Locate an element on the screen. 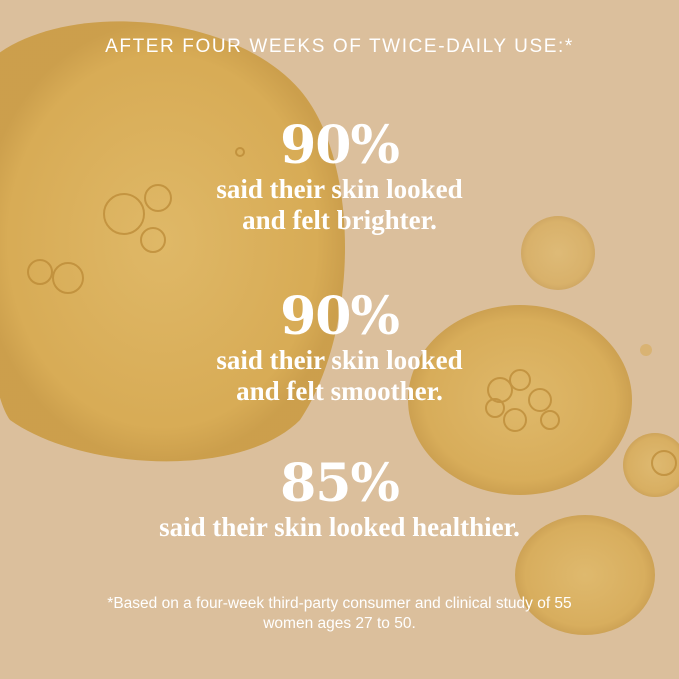  tiny-droplet is located at coordinates (646, 350).